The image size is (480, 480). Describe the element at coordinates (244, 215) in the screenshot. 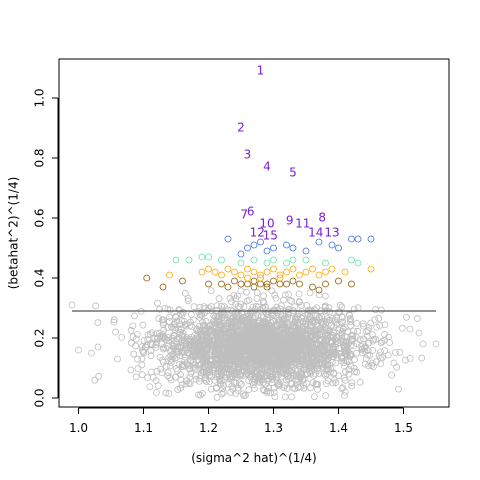

I see `rank-label: 7` at that location.